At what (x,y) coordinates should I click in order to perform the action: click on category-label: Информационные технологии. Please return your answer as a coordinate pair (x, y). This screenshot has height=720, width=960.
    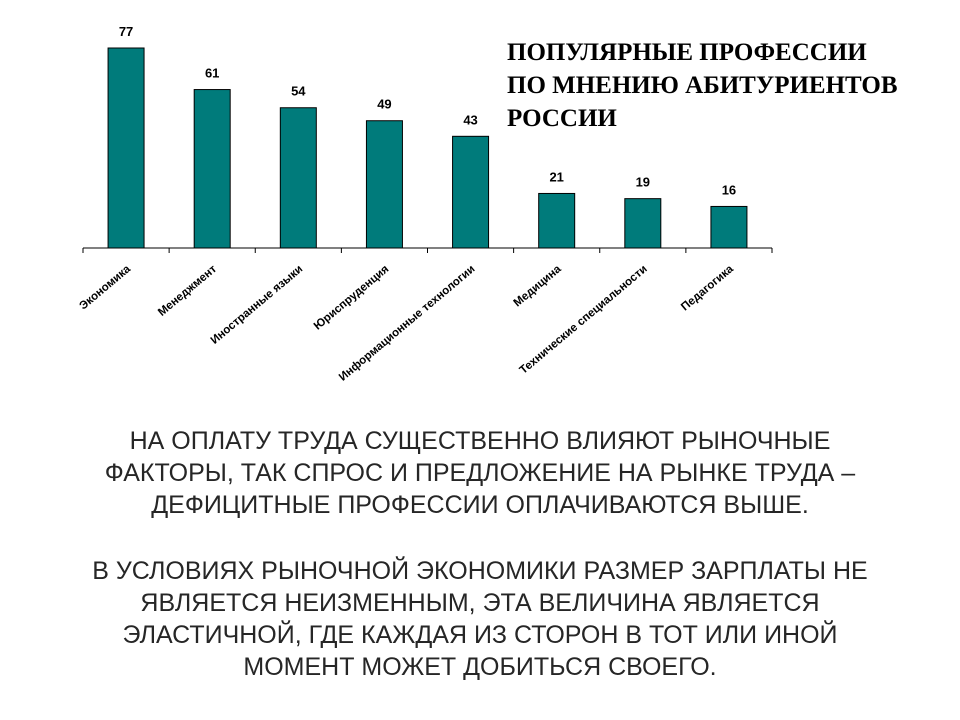
    Looking at the image, I should click on (407, 323).